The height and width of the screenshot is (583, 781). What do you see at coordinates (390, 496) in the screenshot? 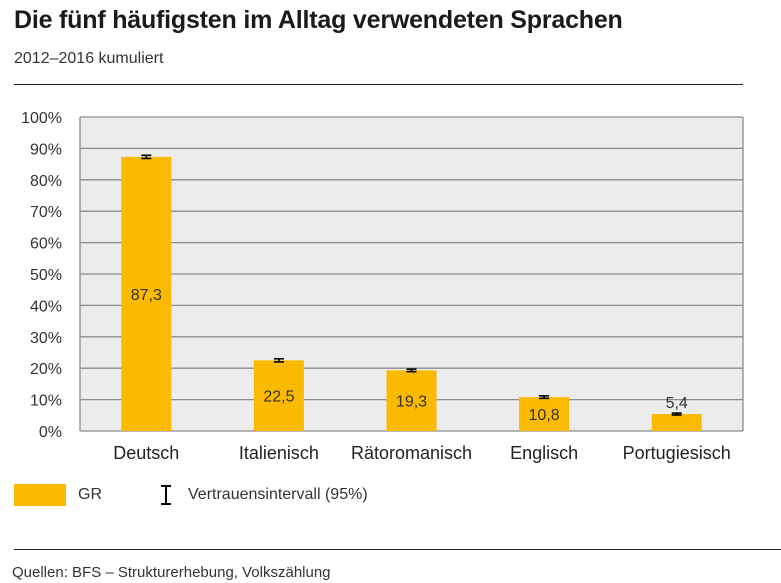
I see `legend: GR Vertrauensintervall (95%)` at bounding box center [390, 496].